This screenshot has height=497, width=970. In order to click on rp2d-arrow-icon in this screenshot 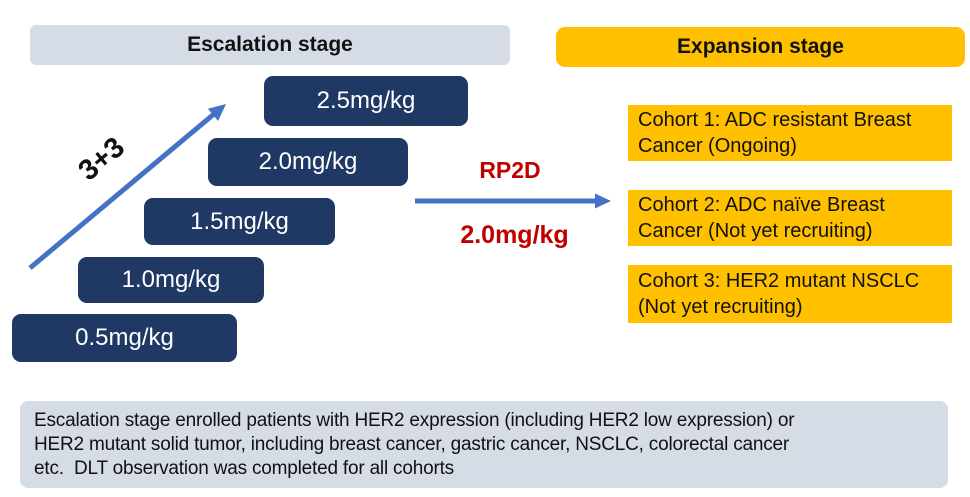, I will do `click(513, 201)`.